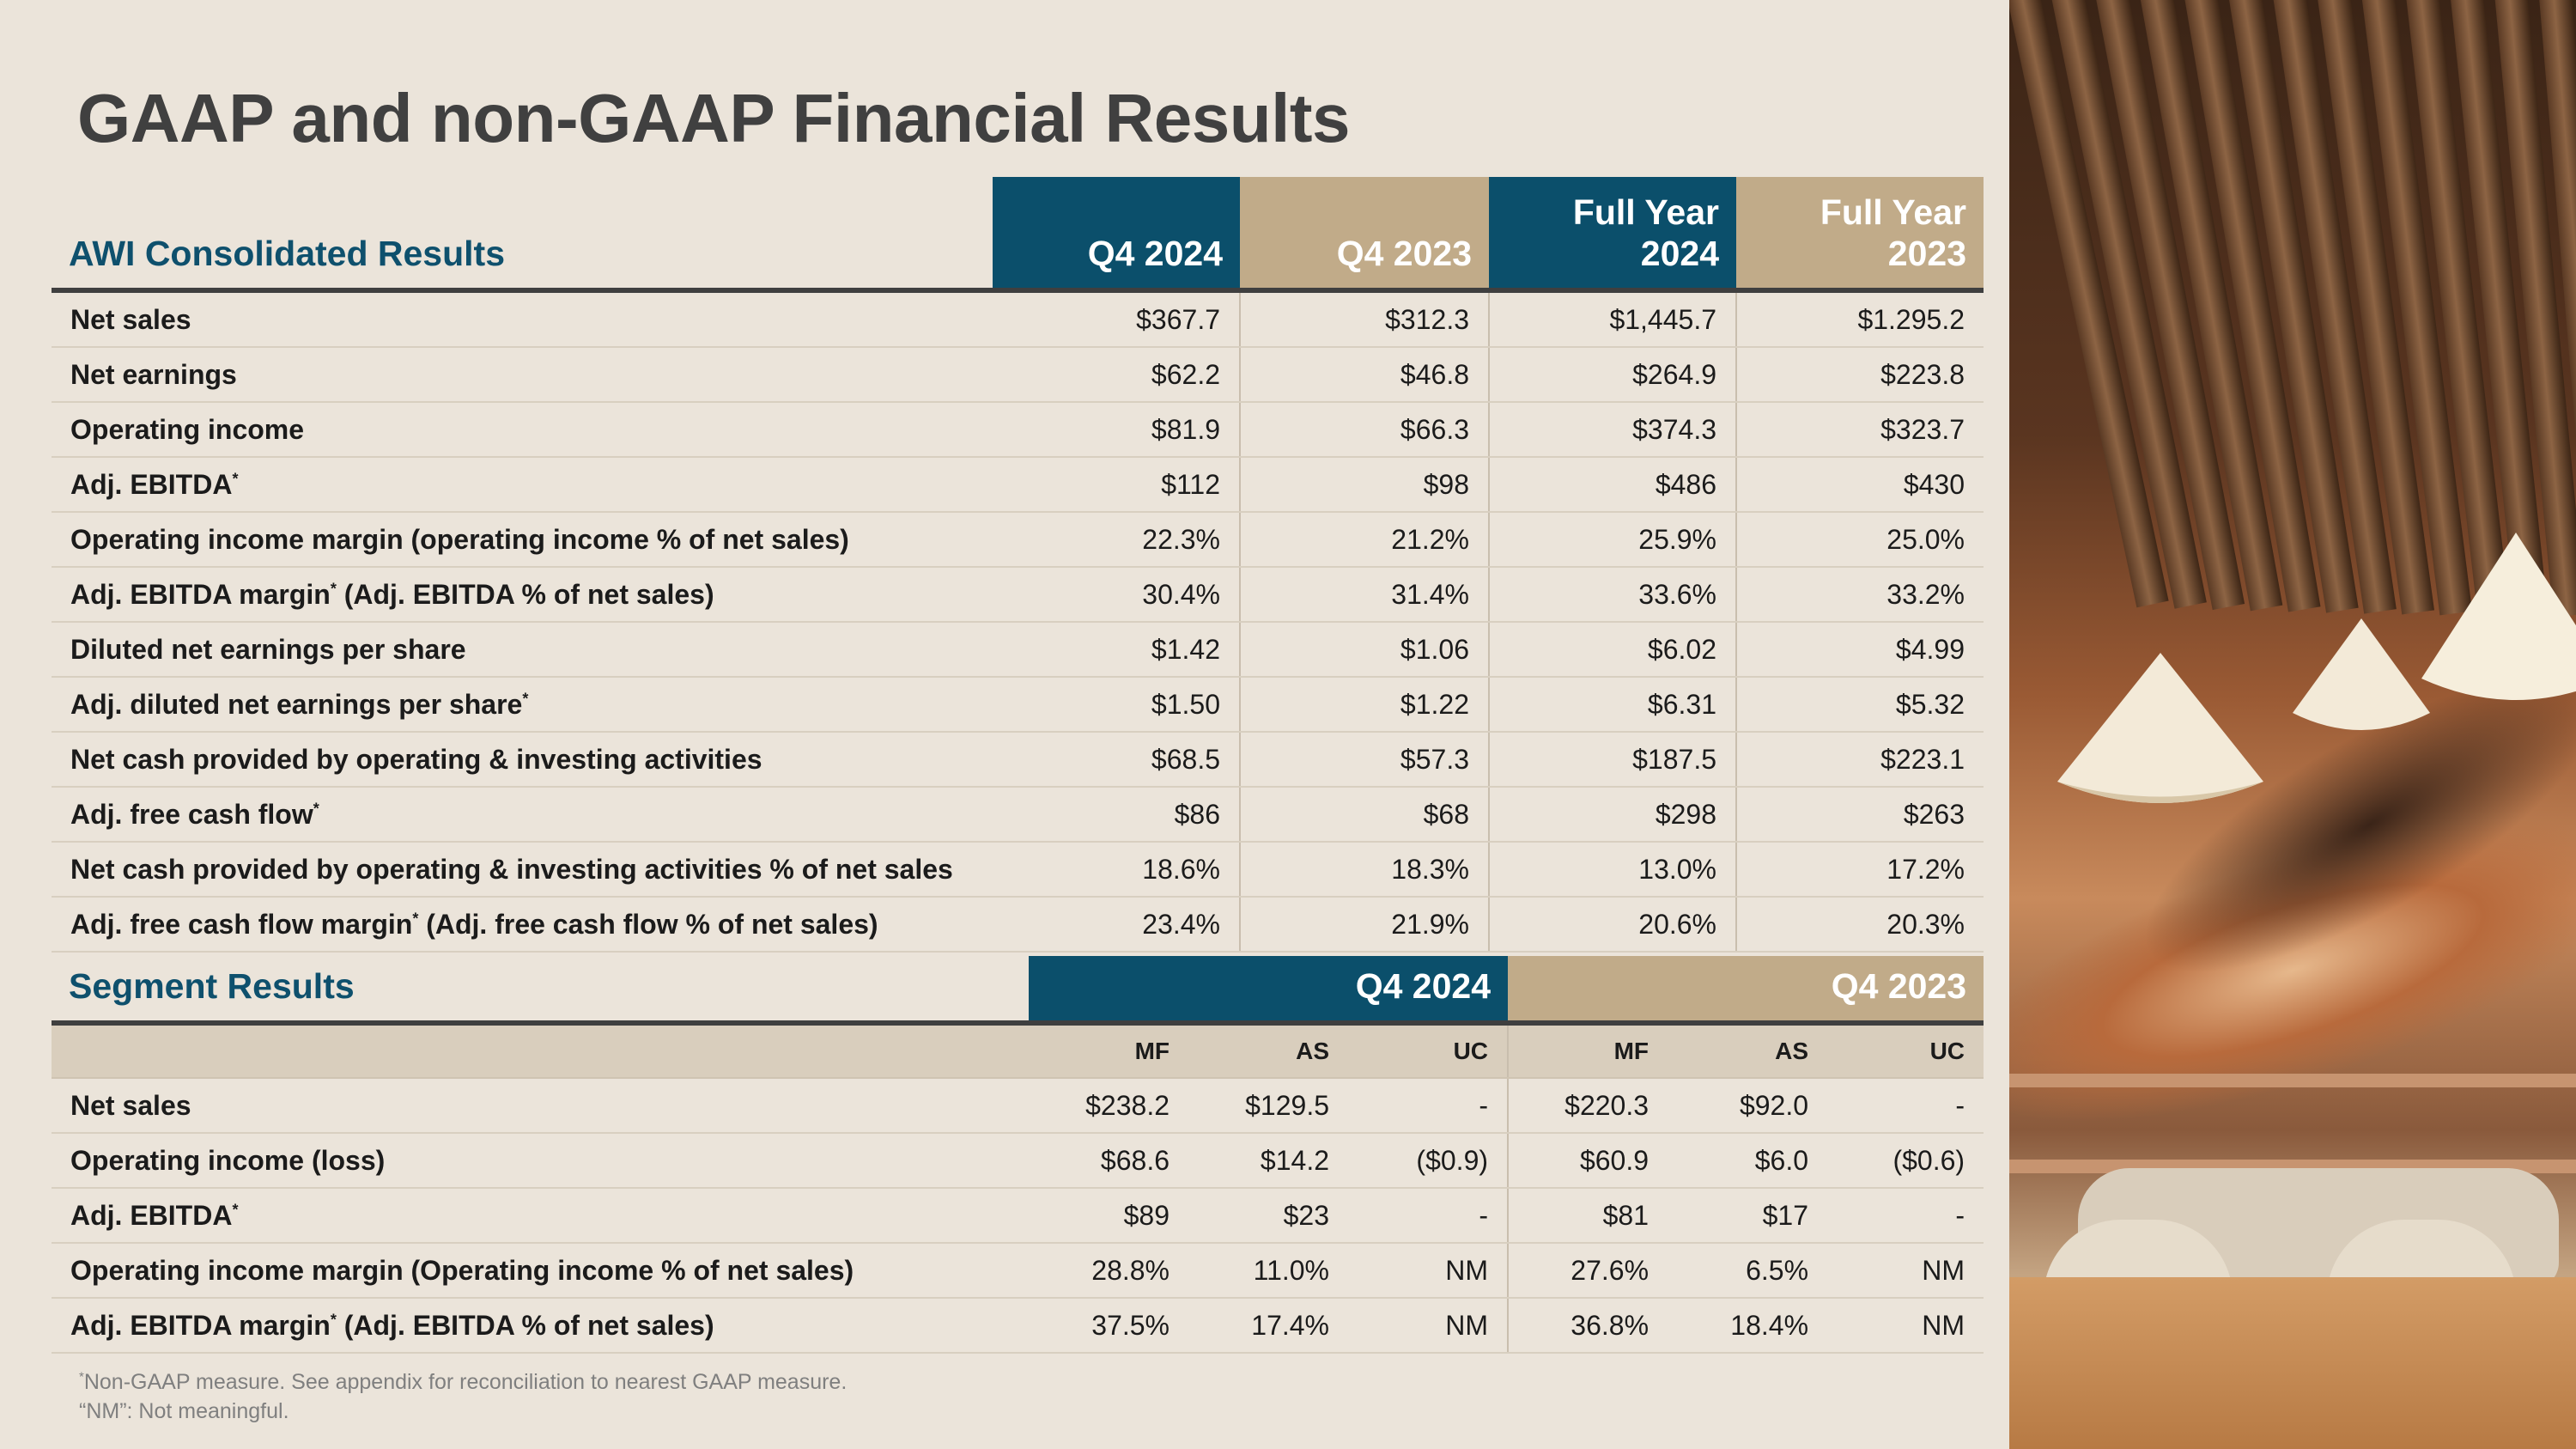  I want to click on segment-header-q4-2024: Q4 2024, so click(1269, 991).